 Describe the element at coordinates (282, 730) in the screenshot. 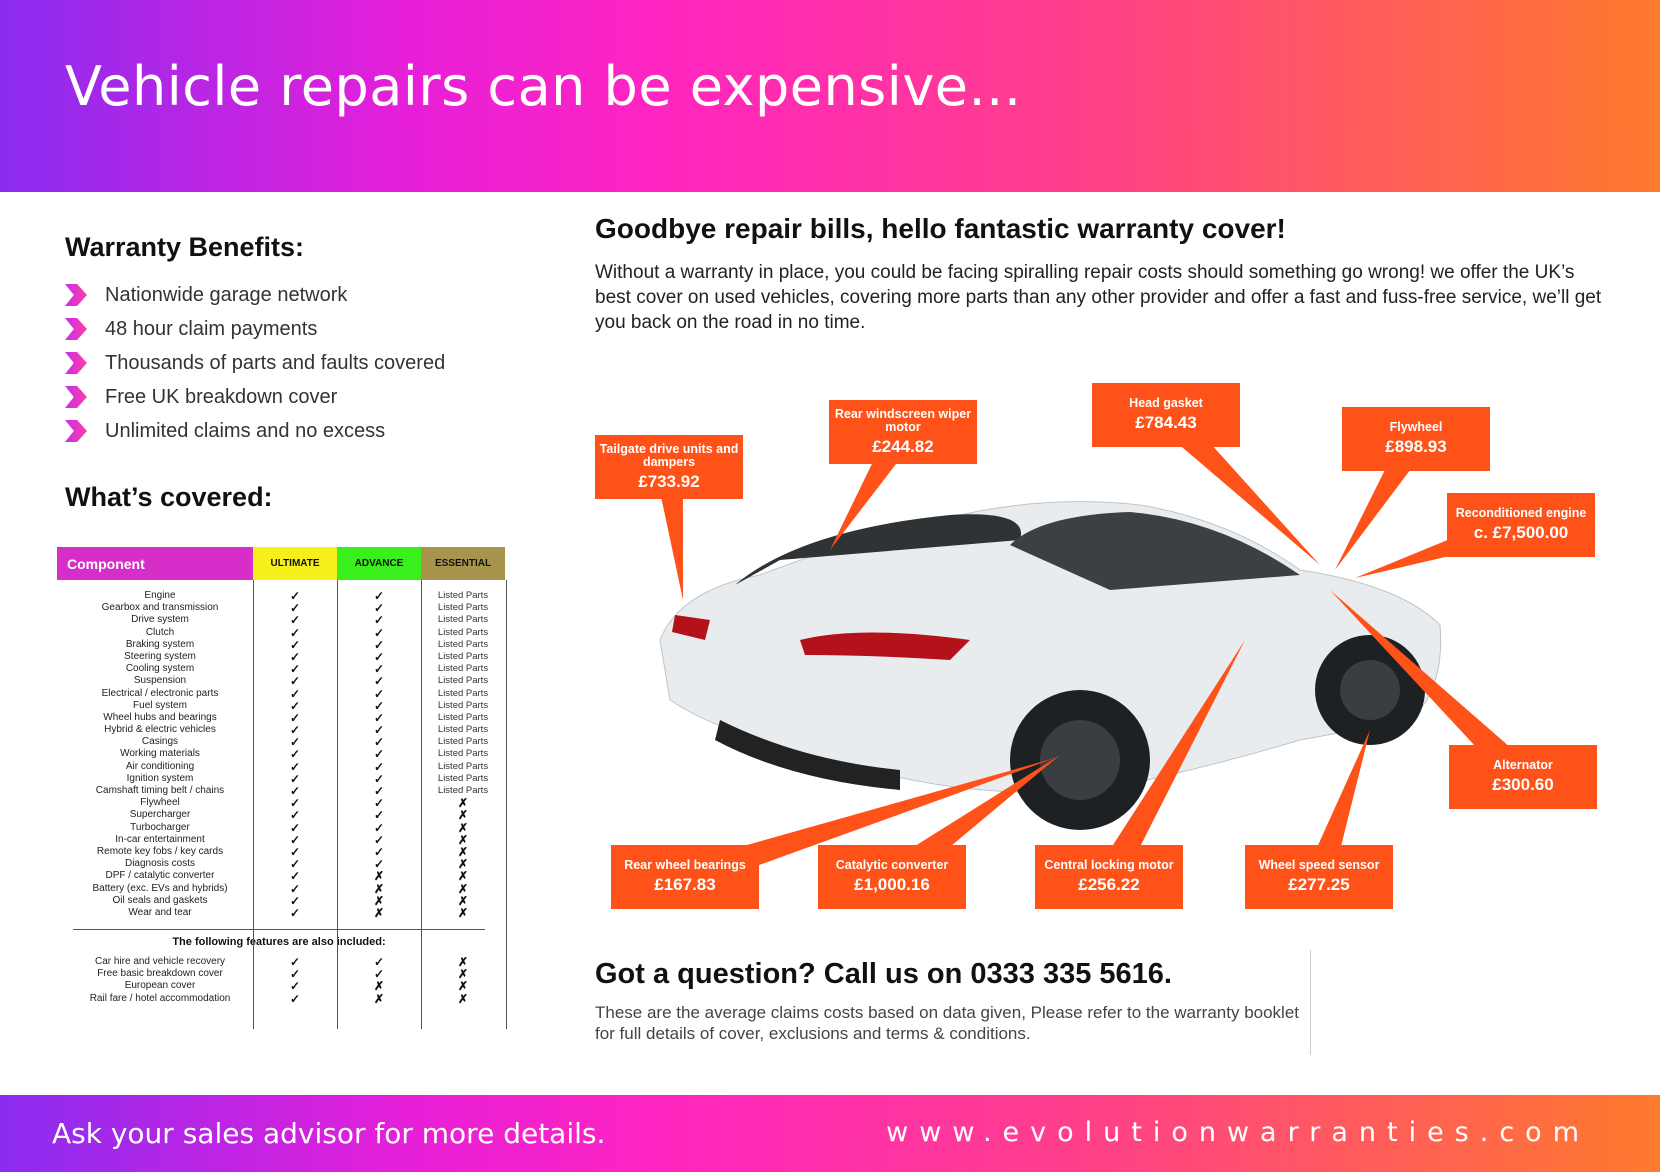

I see `table-row: Hybrid & electric vehicles ✓ ✓ Listed Parts` at that location.